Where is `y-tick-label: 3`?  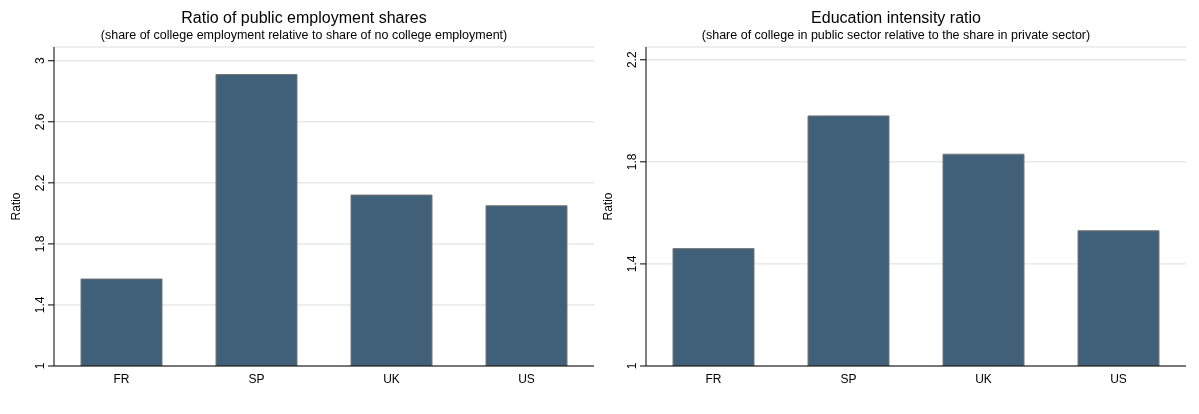
y-tick-label: 3 is located at coordinates (40, 61).